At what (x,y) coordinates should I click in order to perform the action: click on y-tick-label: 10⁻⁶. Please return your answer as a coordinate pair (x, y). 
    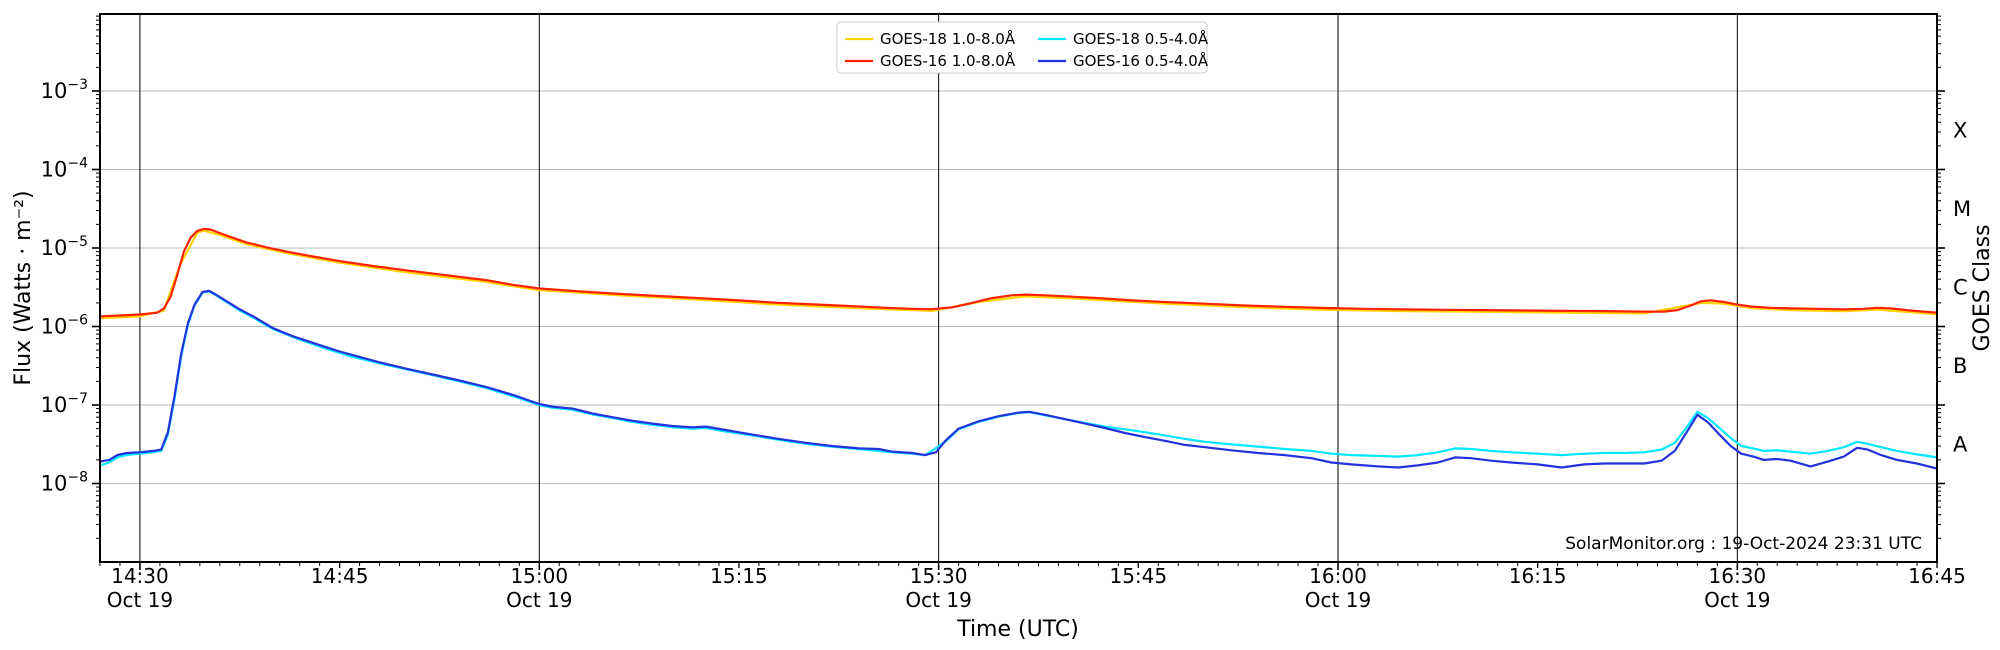
    Looking at the image, I should click on (64, 326).